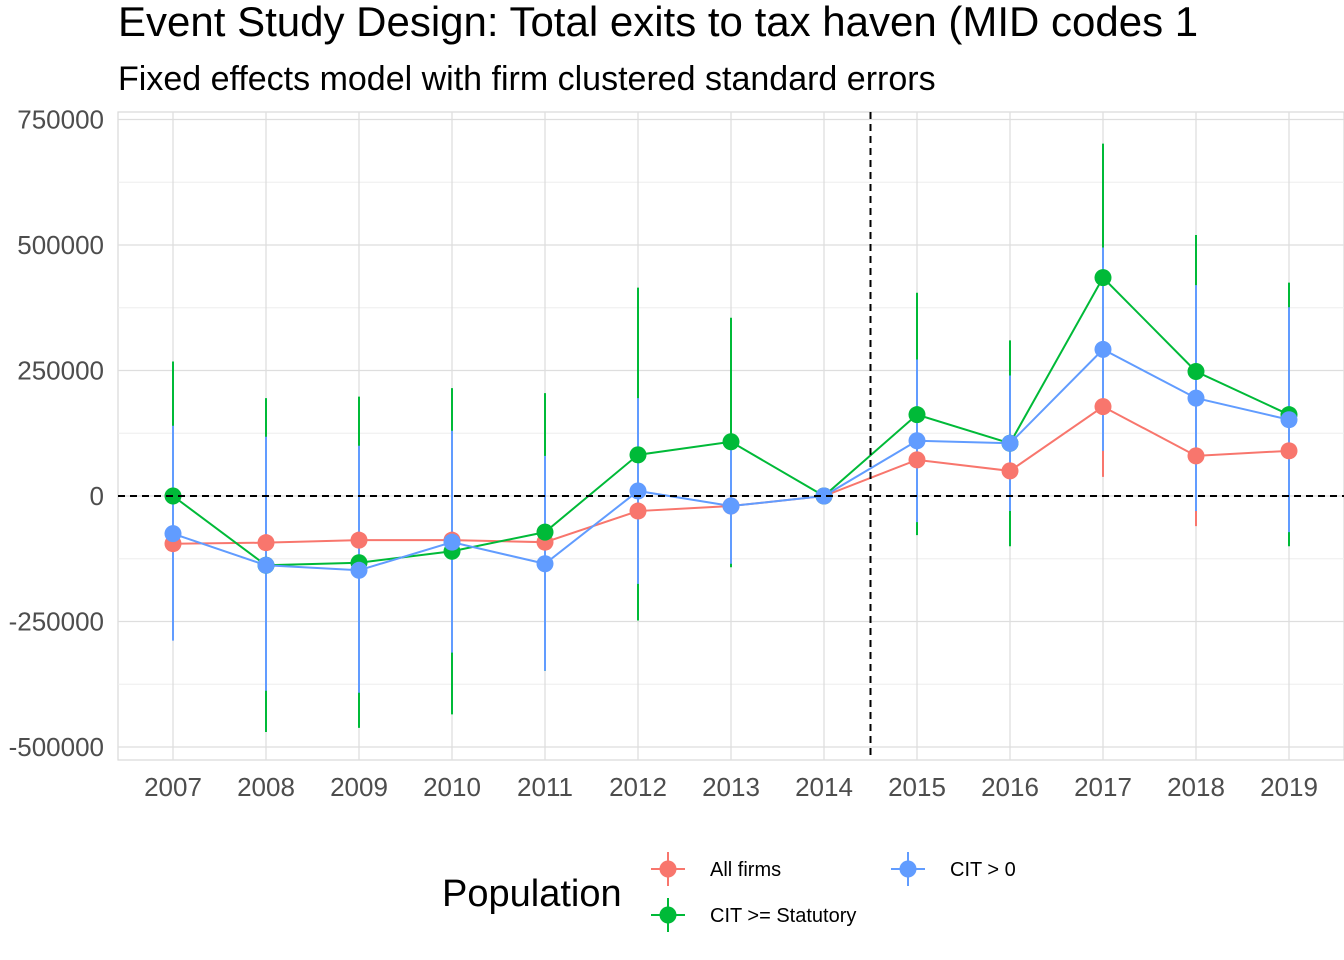  What do you see at coordinates (56, 622) in the screenshot?
I see `y-tick-label: -250000` at bounding box center [56, 622].